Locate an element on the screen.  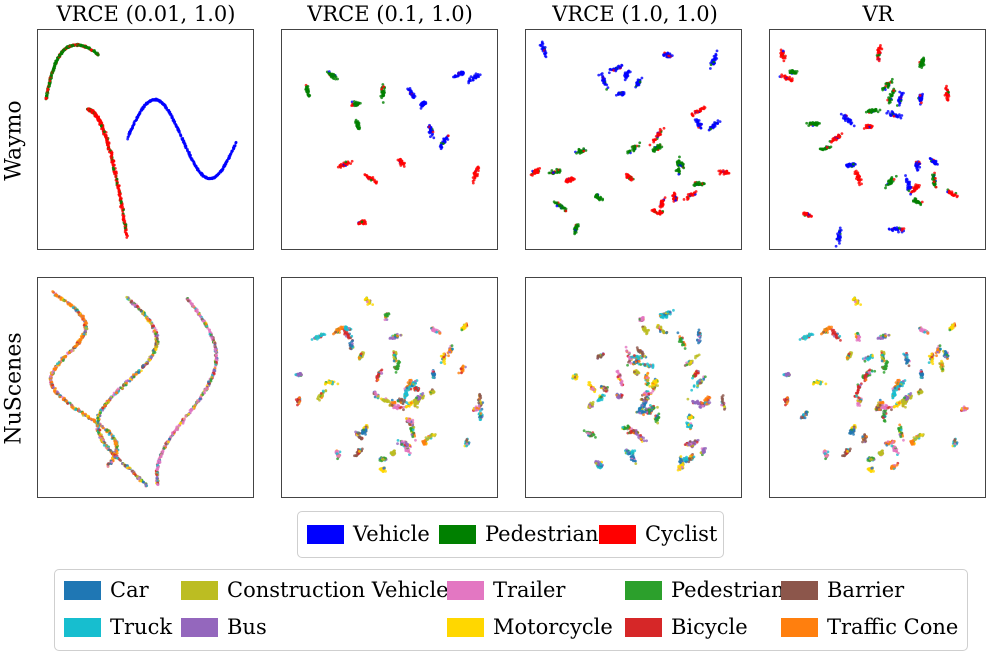
panel-waymo-vr is located at coordinates (877, 139).